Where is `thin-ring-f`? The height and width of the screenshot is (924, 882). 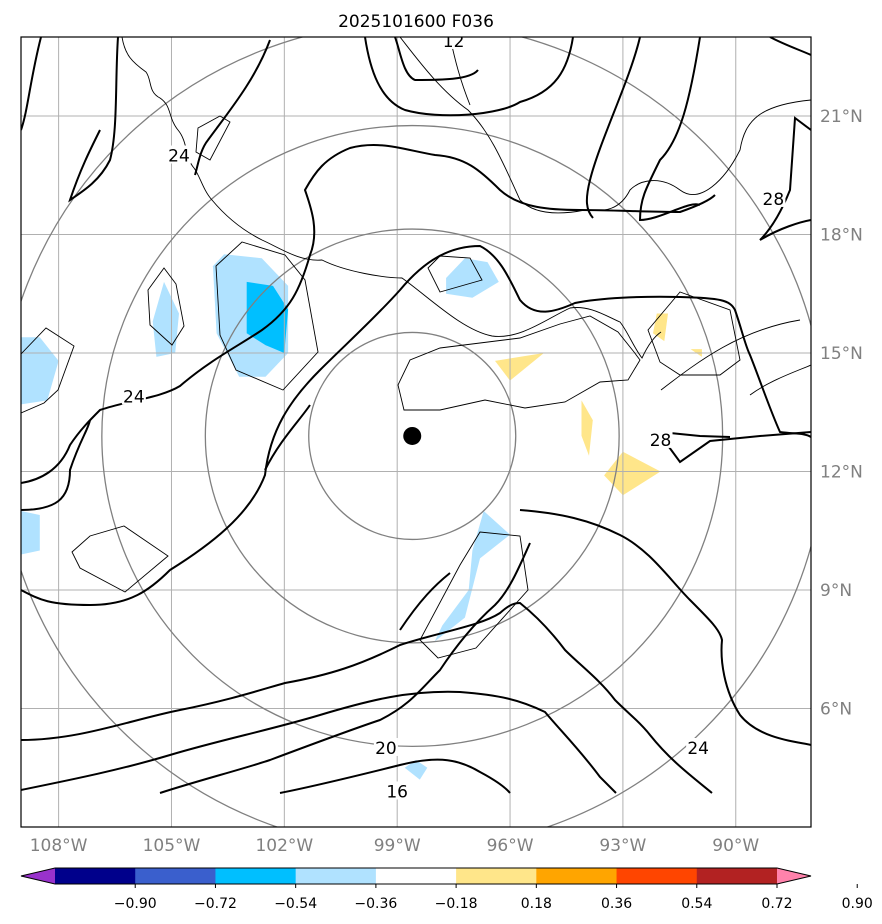
thin-ring-f is located at coordinates (694, 333).